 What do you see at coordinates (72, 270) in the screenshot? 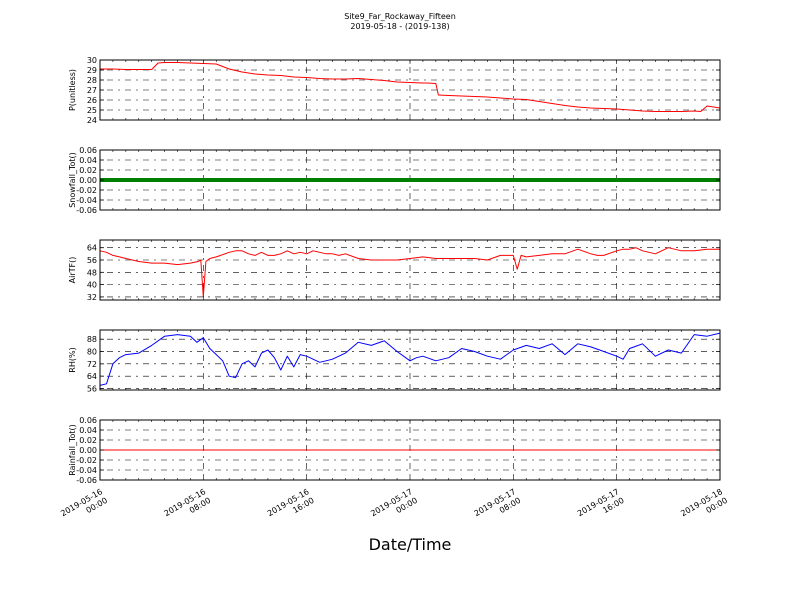
I see `panel-3-y-axis-label: AirTF()` at bounding box center [72, 270].